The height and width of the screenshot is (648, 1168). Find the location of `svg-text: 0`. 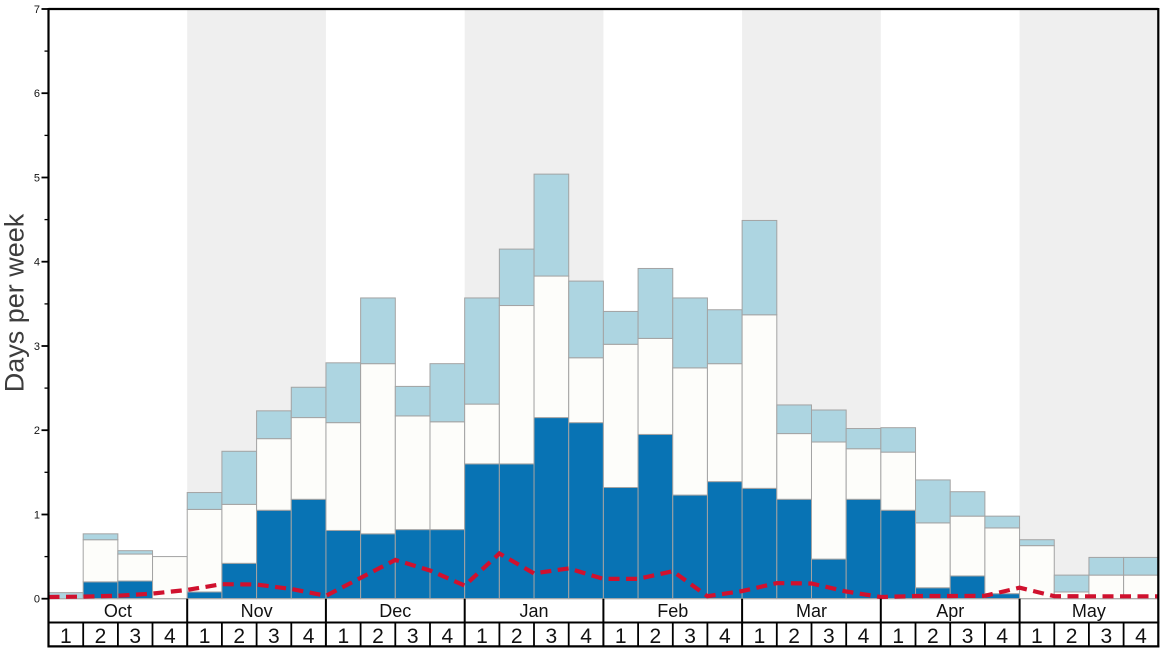

svg-text: 0 is located at coordinates (37, 600).